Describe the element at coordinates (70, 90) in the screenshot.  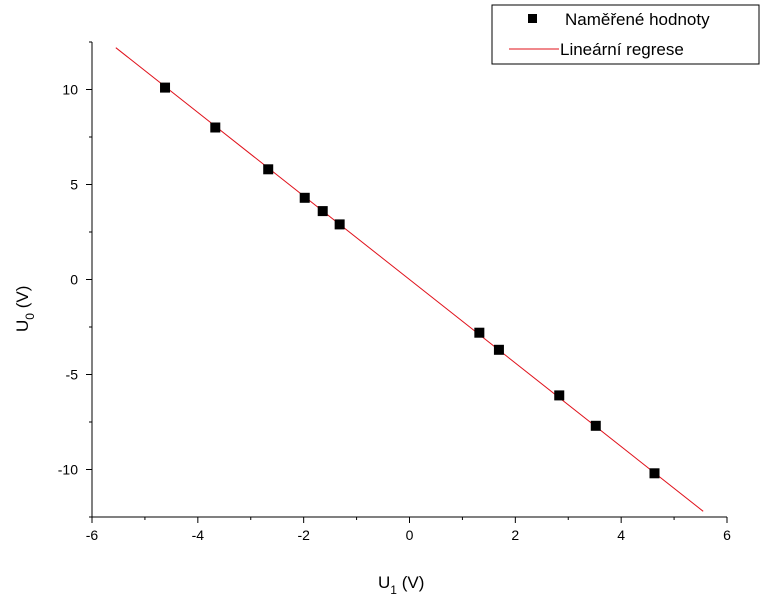
I see `y-tick-label: 10` at that location.